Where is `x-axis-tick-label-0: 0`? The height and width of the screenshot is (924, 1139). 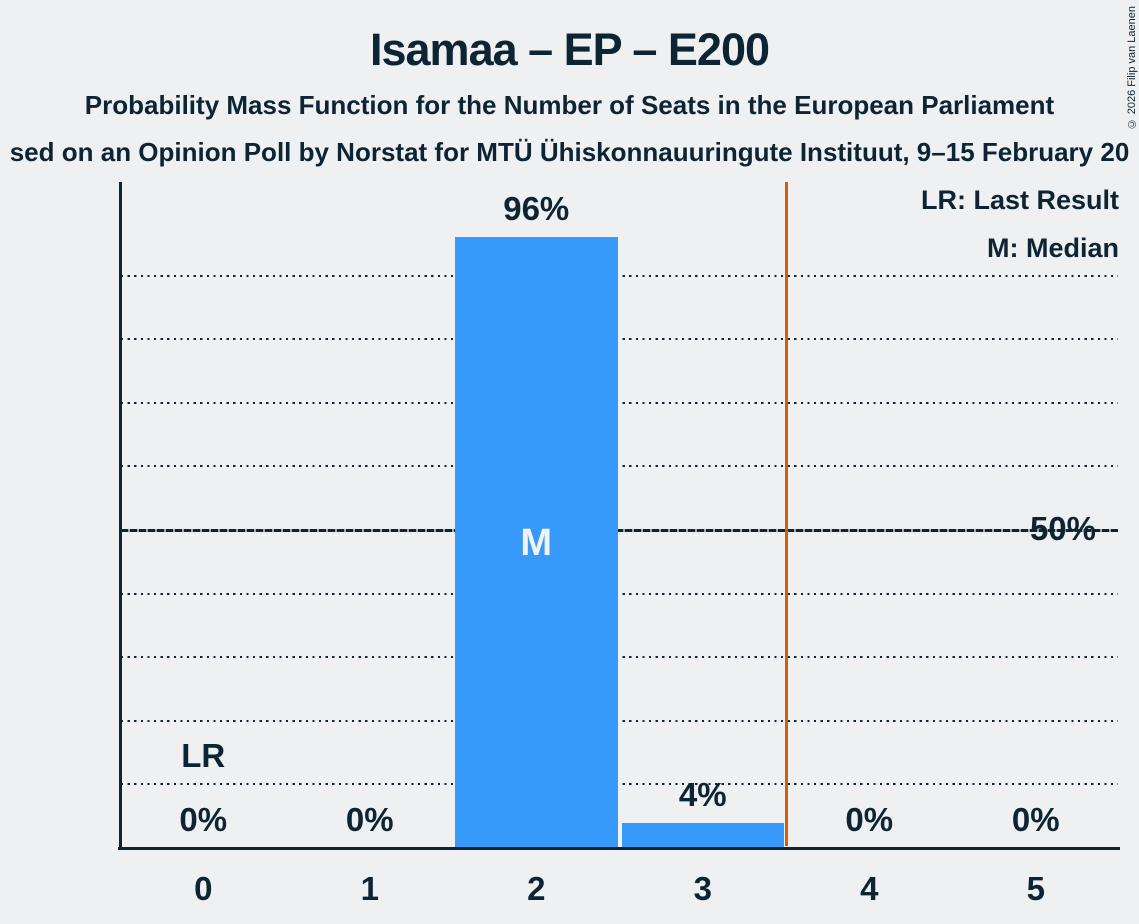
x-axis-tick-label-0: 0 is located at coordinates (203, 888).